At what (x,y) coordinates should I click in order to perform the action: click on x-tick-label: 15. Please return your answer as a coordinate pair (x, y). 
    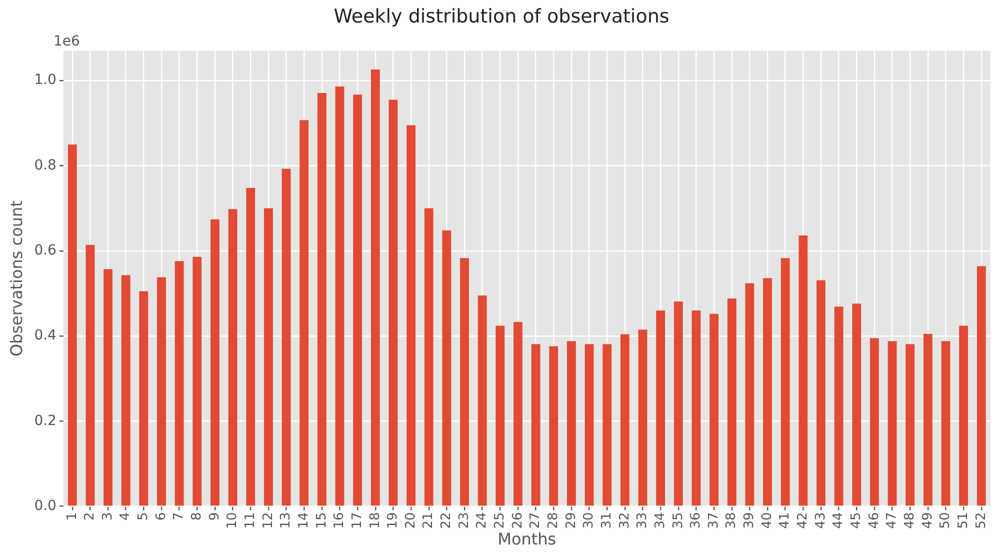
    Looking at the image, I should click on (322, 520).